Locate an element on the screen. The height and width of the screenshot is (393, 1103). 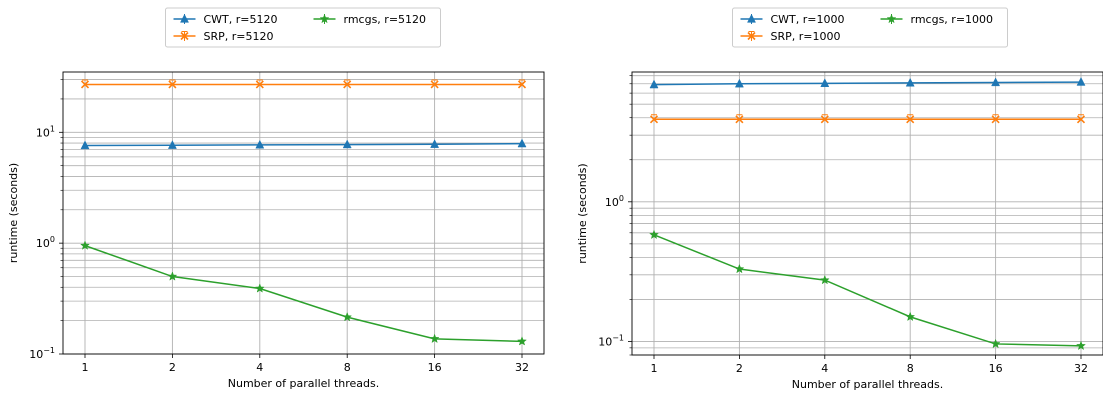
legend-entry: SRP, r=5120 is located at coordinates (223, 36).